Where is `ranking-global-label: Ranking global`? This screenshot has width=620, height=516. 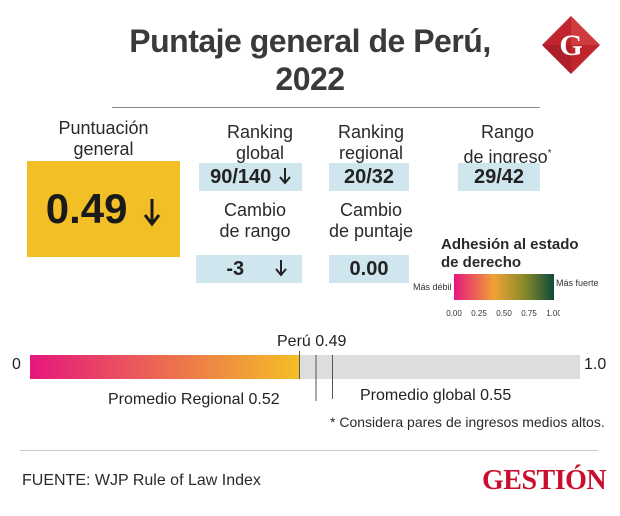
ranking-global-label: Ranking global is located at coordinates (260, 143).